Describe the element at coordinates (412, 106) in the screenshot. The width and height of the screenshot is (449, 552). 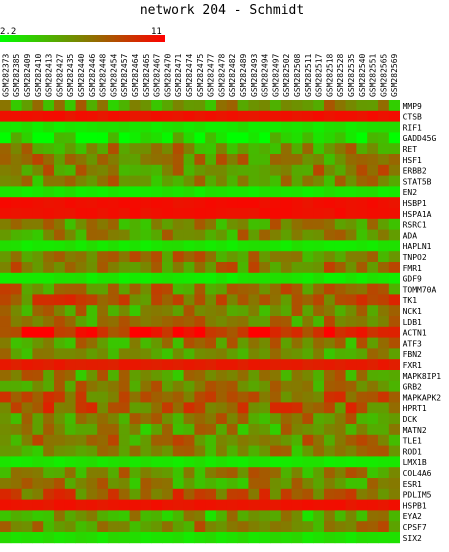
I see `row-label: MMP9` at that location.